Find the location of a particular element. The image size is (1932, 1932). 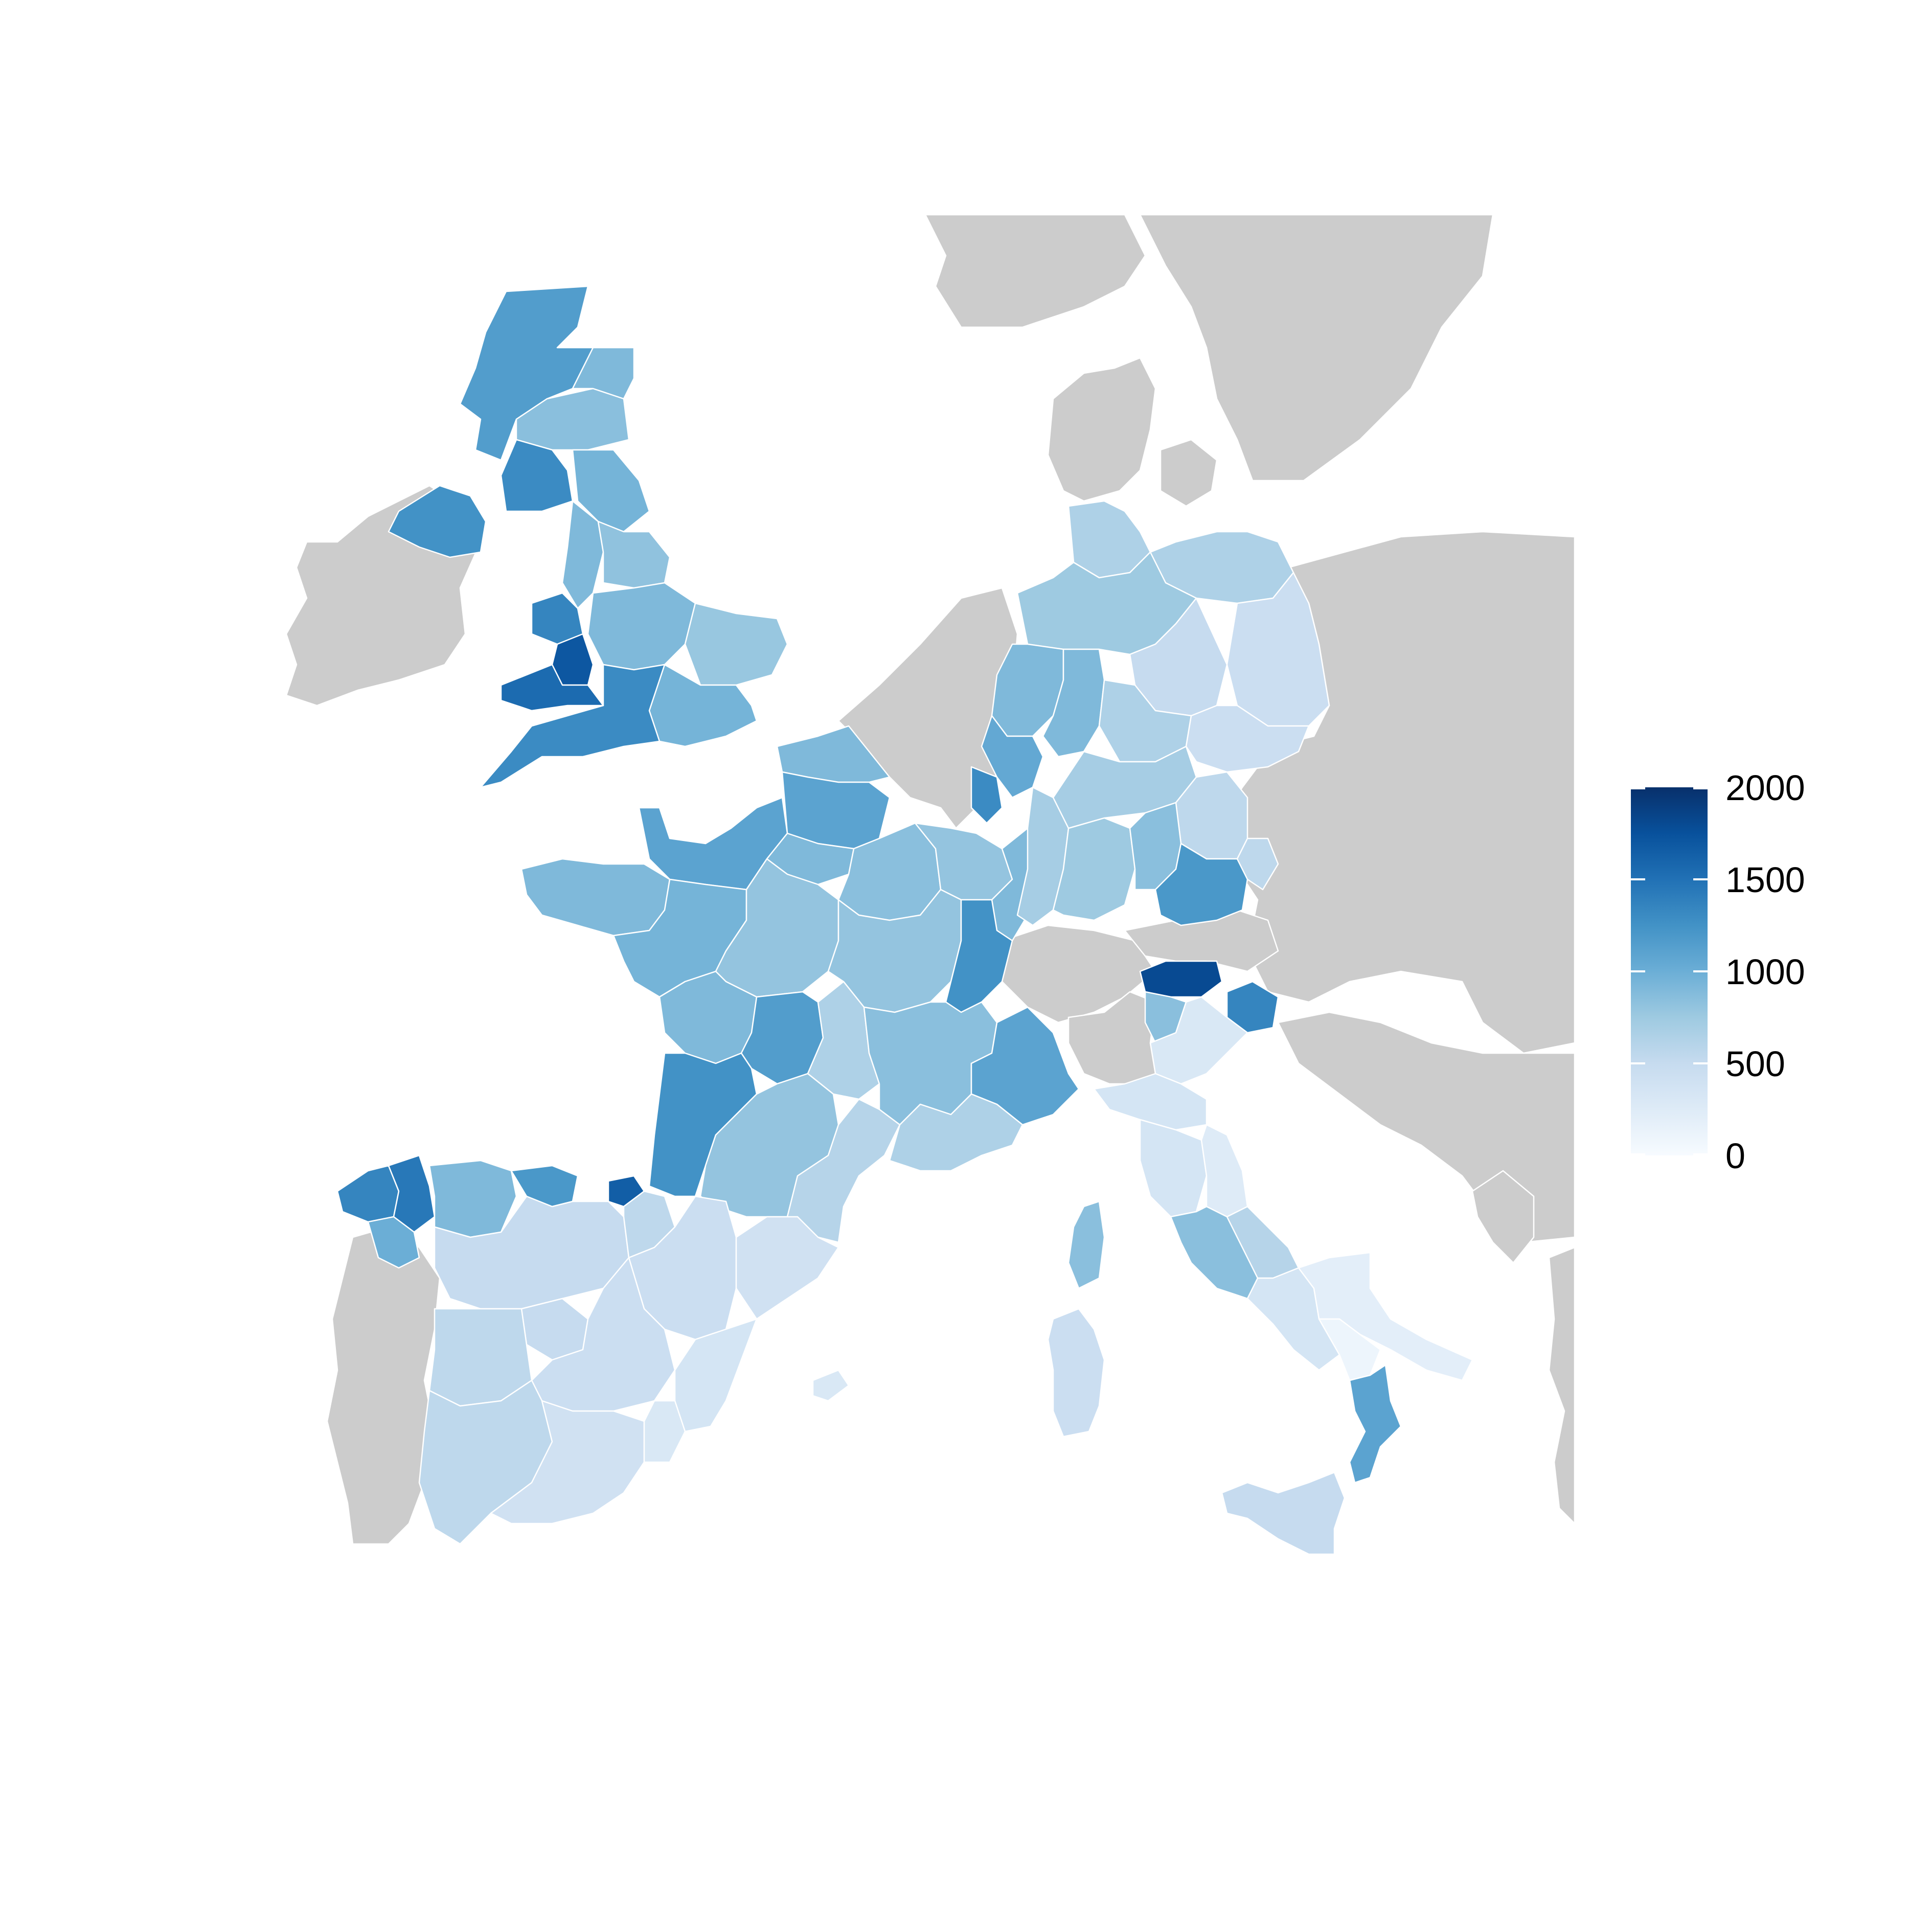

region-spain-castilla-south is located at coordinates (603, 1334).